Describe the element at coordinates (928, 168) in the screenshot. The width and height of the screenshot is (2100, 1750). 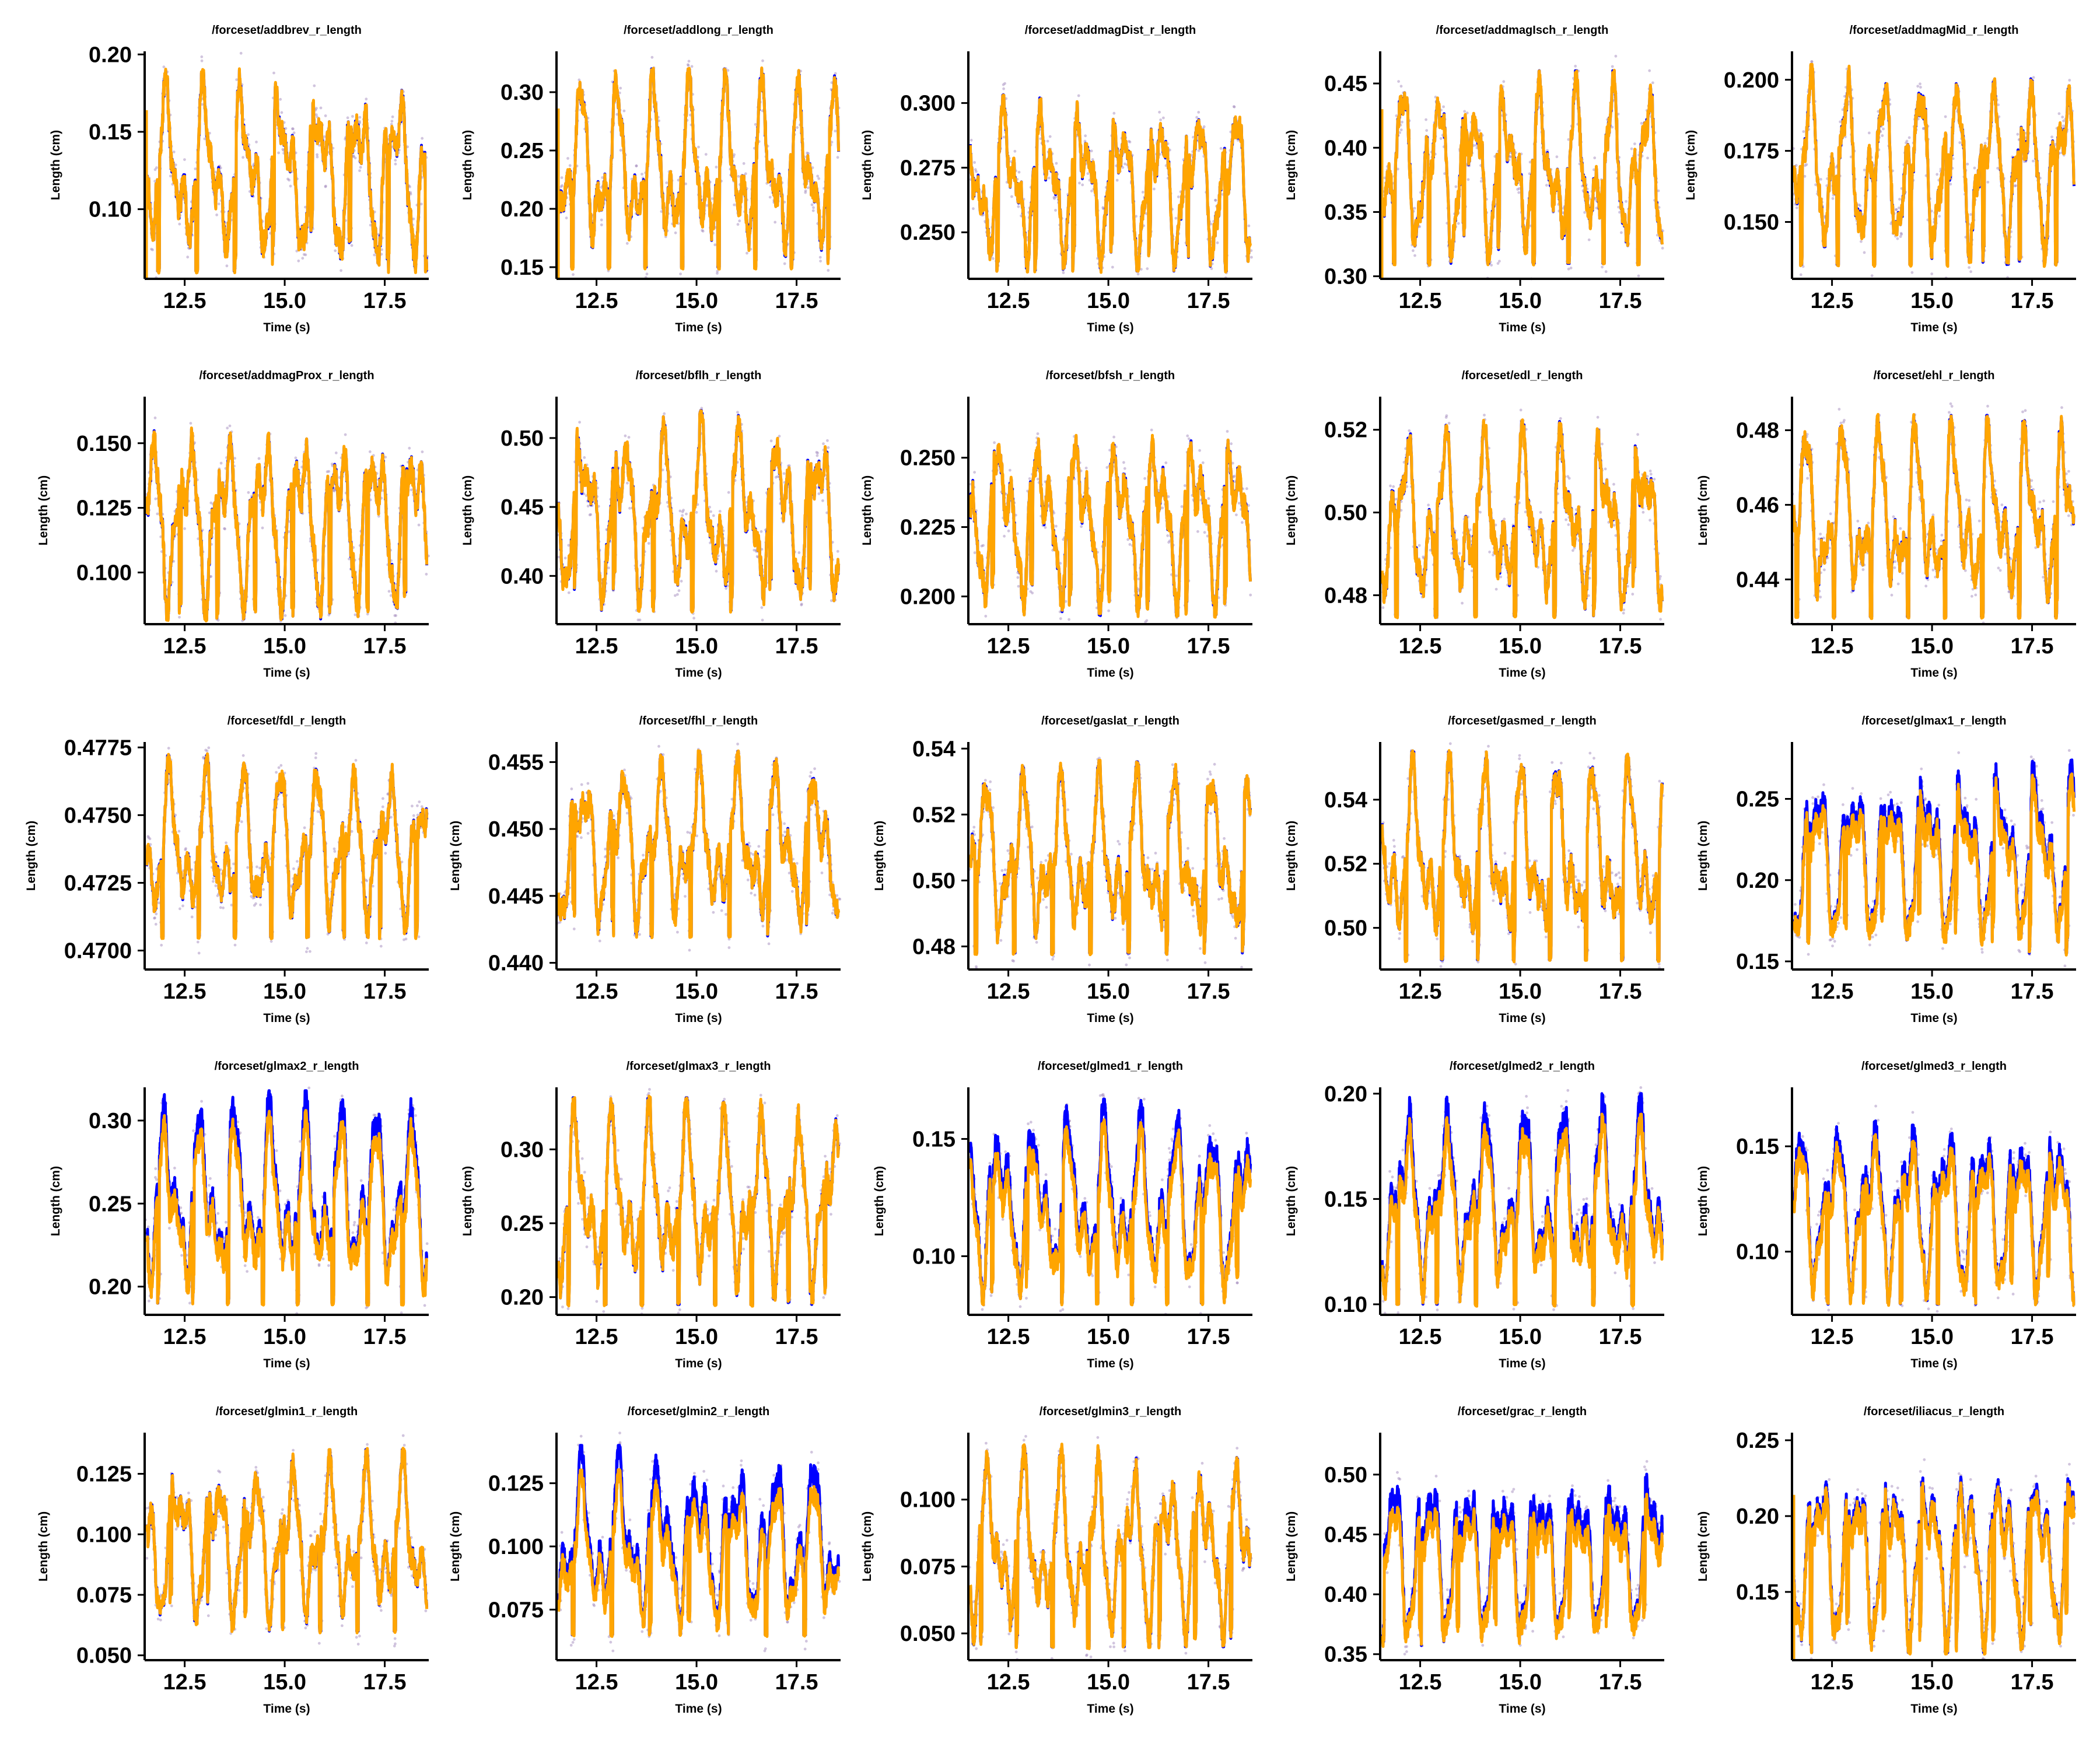
I see `y-tick-label: 0.275` at that location.